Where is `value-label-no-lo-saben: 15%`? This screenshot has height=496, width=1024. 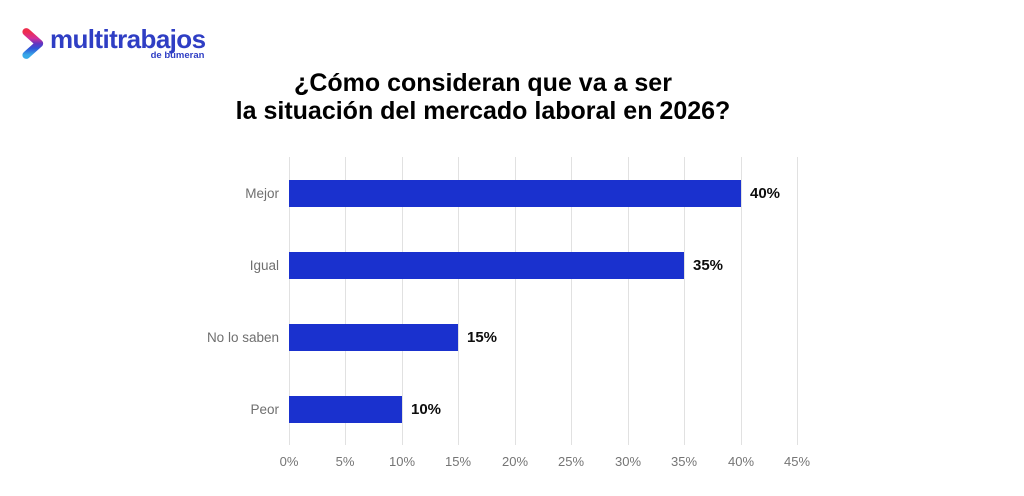
value-label-no-lo-saben: 15% is located at coordinates (482, 337).